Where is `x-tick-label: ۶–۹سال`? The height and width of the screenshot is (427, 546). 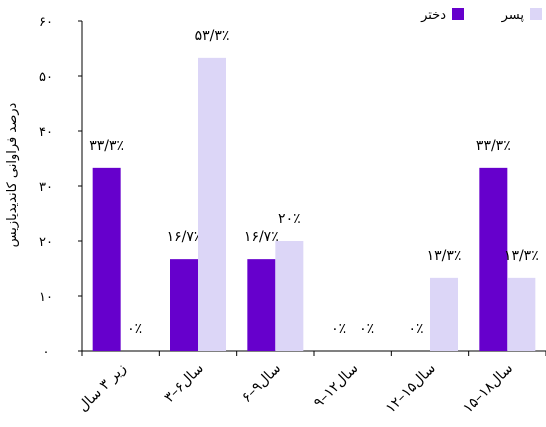 x-tick-label: ۶–۹سال is located at coordinates (261, 383).